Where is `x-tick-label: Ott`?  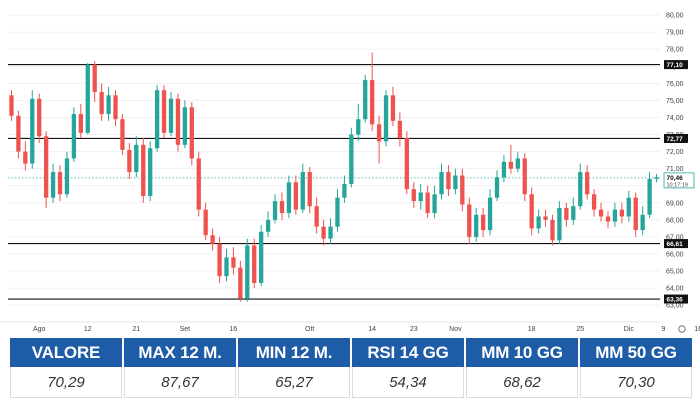 x-tick-label: Ott is located at coordinates (309, 329).